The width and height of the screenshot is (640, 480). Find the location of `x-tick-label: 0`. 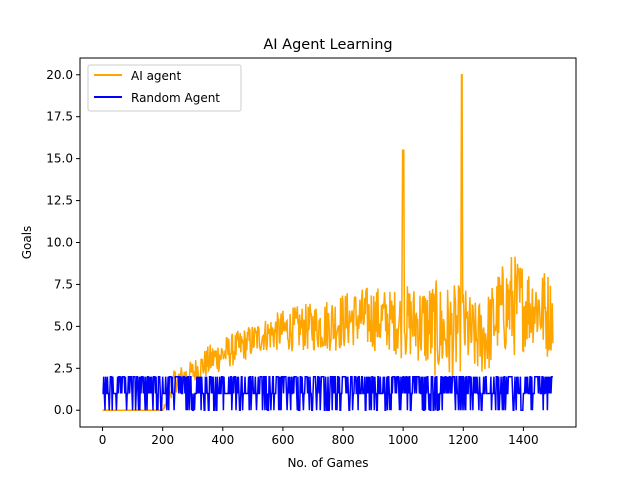

x-tick-label: 0 is located at coordinates (103, 440).